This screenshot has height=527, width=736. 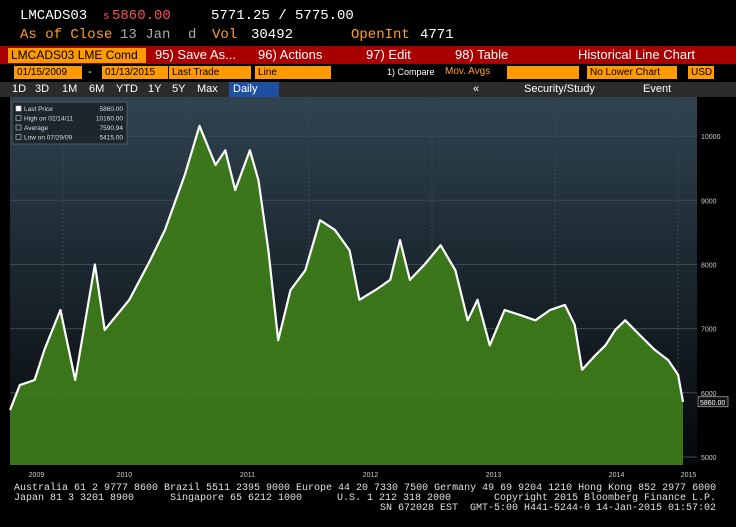 What do you see at coordinates (77, 55) in the screenshot?
I see `security-field: LMCADS03 LME Comd` at bounding box center [77, 55].